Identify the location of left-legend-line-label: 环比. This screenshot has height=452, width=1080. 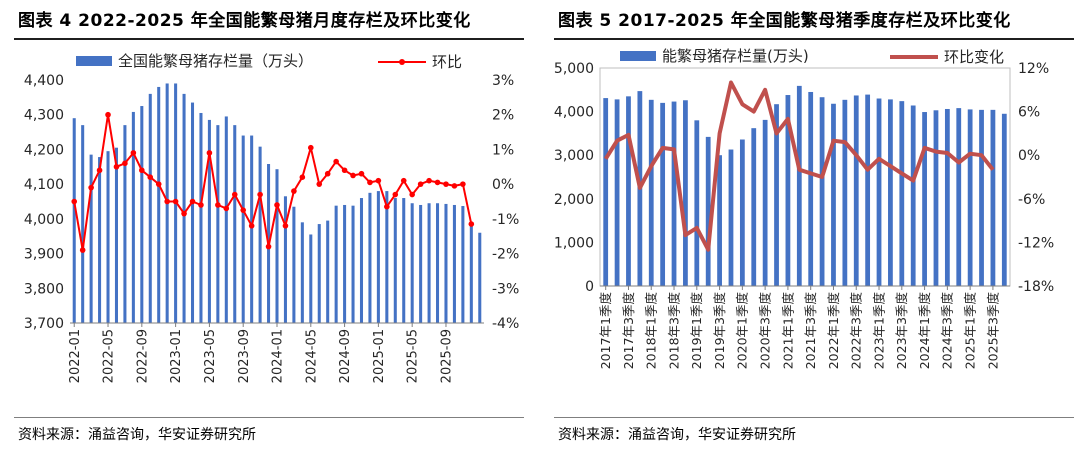
(447, 62).